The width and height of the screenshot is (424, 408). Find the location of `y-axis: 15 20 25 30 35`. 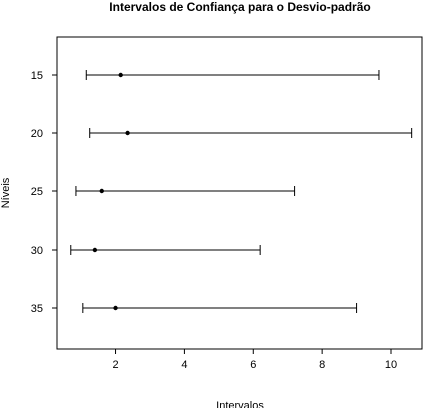

y-axis: 15 20 25 30 35 is located at coordinates (44, 192).